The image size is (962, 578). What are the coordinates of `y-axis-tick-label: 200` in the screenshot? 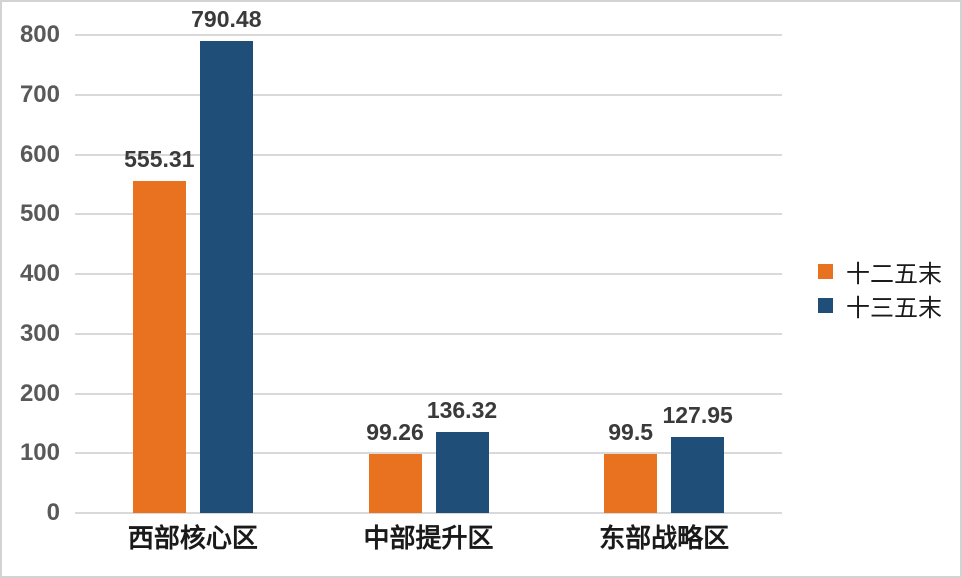 It's located at (39, 393).